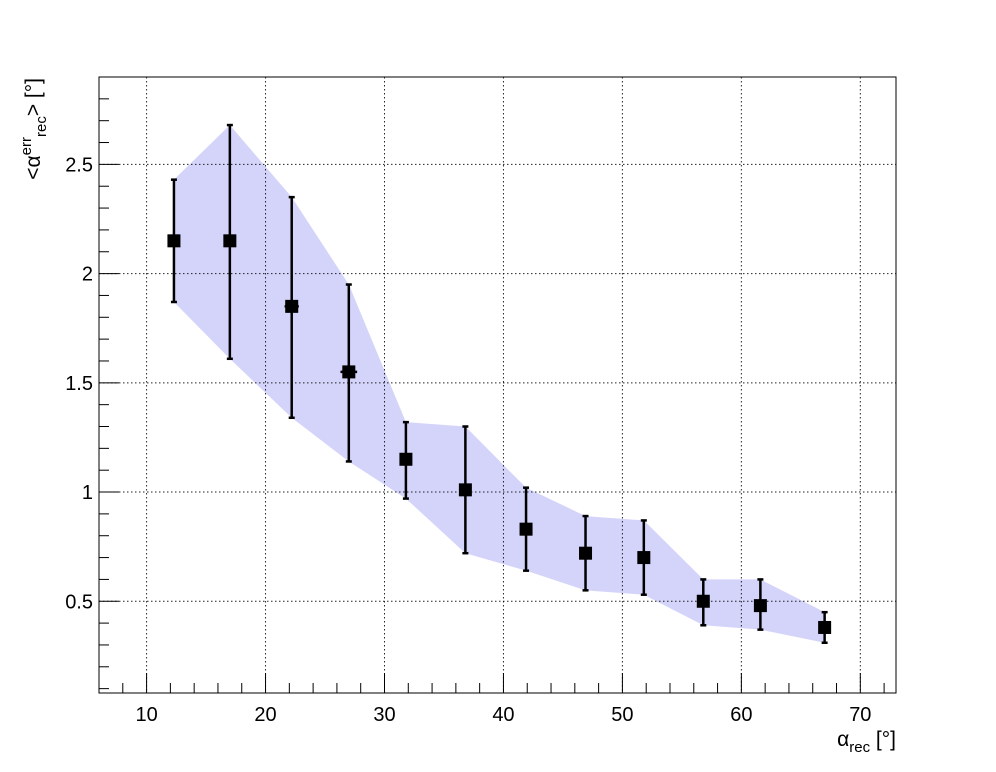 The height and width of the screenshot is (772, 996). I want to click on x-tick-label: 50, so click(622, 715).